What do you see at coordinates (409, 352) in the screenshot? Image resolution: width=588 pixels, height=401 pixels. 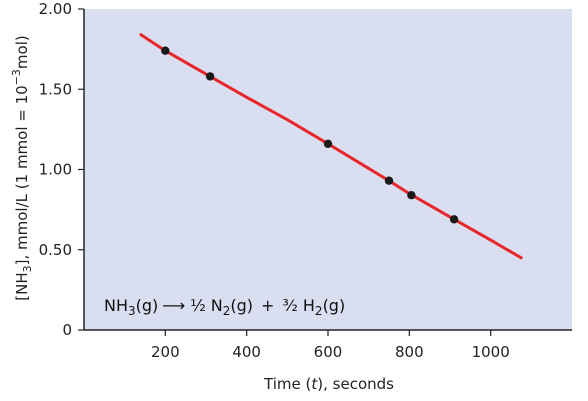 I see `x-tick-label: 800` at bounding box center [409, 352].